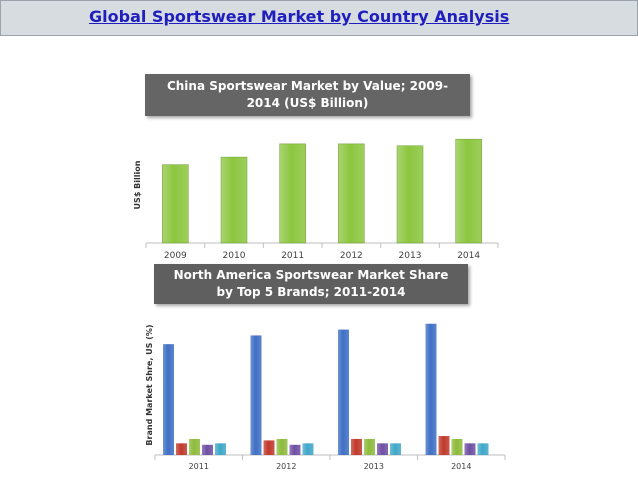  Describe the element at coordinates (295, 449) in the screenshot. I see `bar-series4-2012` at that location.